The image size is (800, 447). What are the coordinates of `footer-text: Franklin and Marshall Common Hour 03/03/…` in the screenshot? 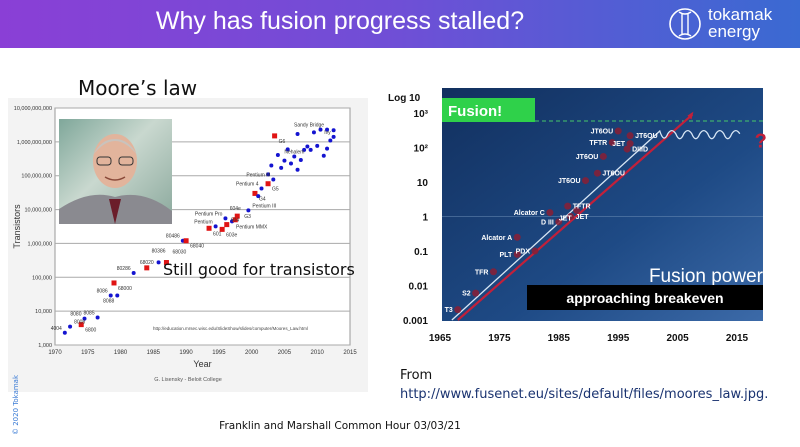 It's located at (340, 426).